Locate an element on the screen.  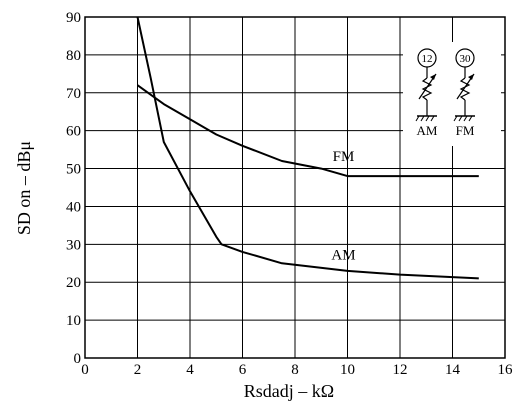
potentiometer-inset: 12 AM 30 FM is located at coordinates (452, 94).